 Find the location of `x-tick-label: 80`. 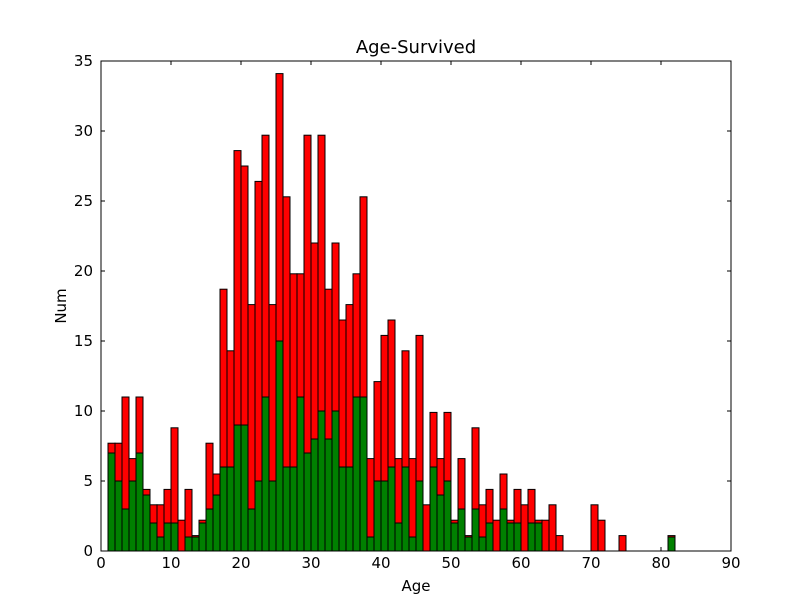

x-tick-label: 80 is located at coordinates (660, 563).